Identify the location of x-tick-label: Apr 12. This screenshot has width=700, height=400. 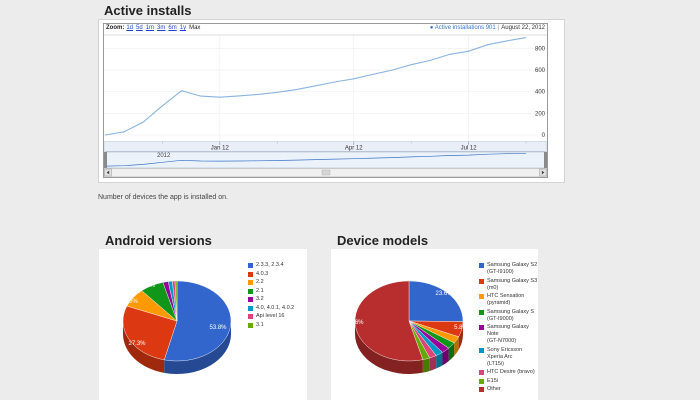
(354, 149).